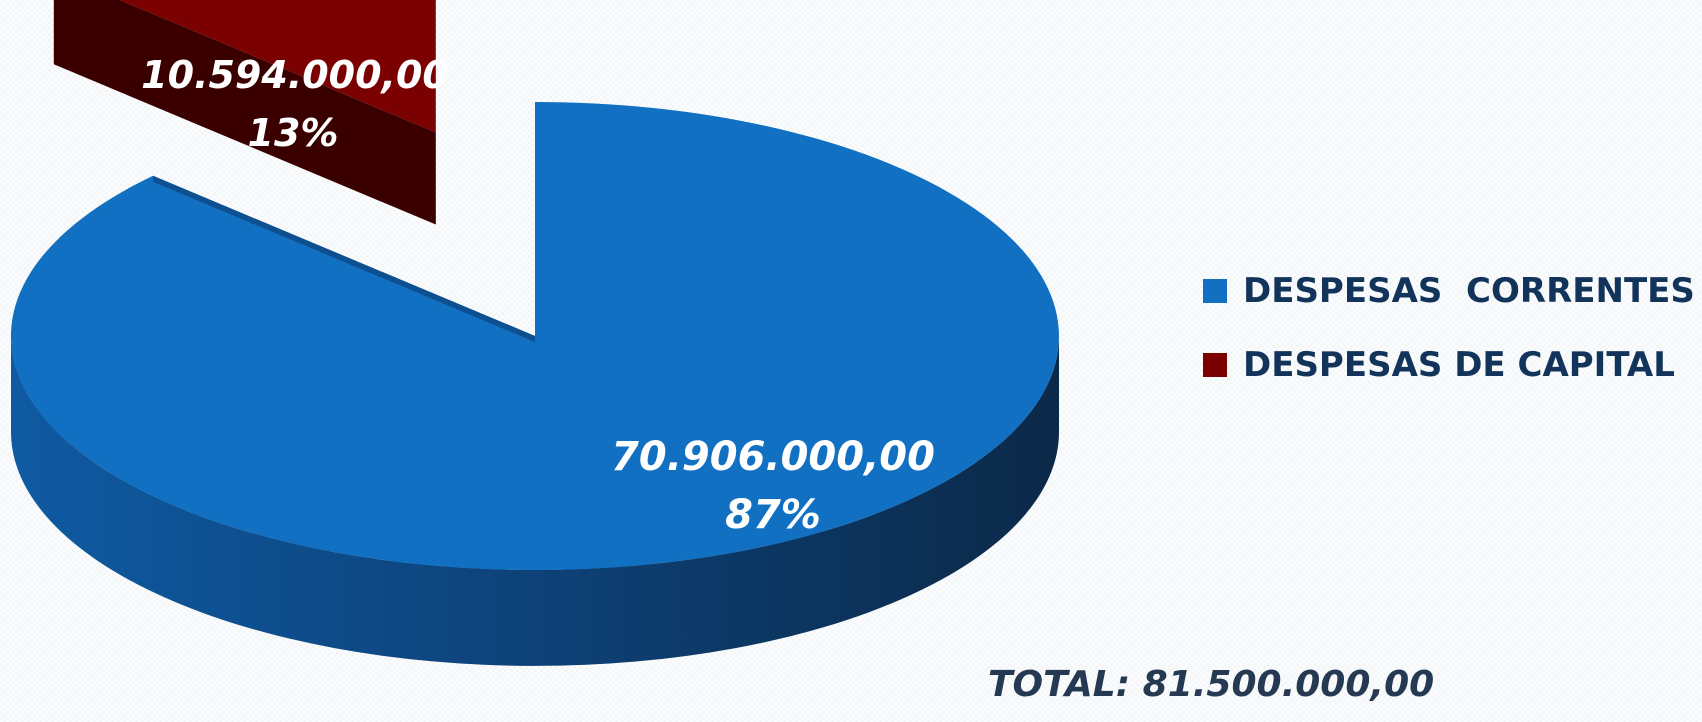 Image resolution: width=1702 pixels, height=722 pixels. What do you see at coordinates (773, 457) in the screenshot?
I see `slice-value-label-despesas-correntes: 70.906.000,00` at bounding box center [773, 457].